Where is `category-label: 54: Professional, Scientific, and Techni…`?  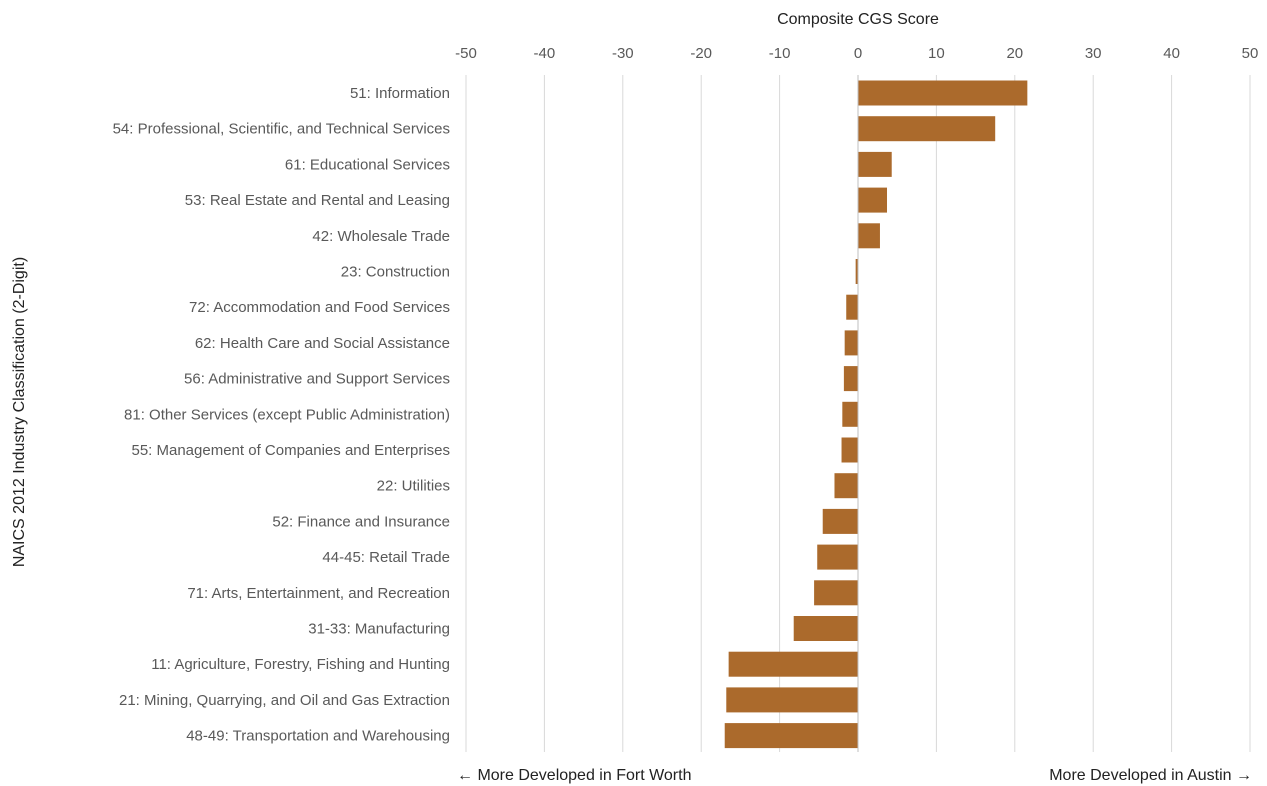 category-label: 54: Professional, Scientific, and Techni… is located at coordinates (281, 129).